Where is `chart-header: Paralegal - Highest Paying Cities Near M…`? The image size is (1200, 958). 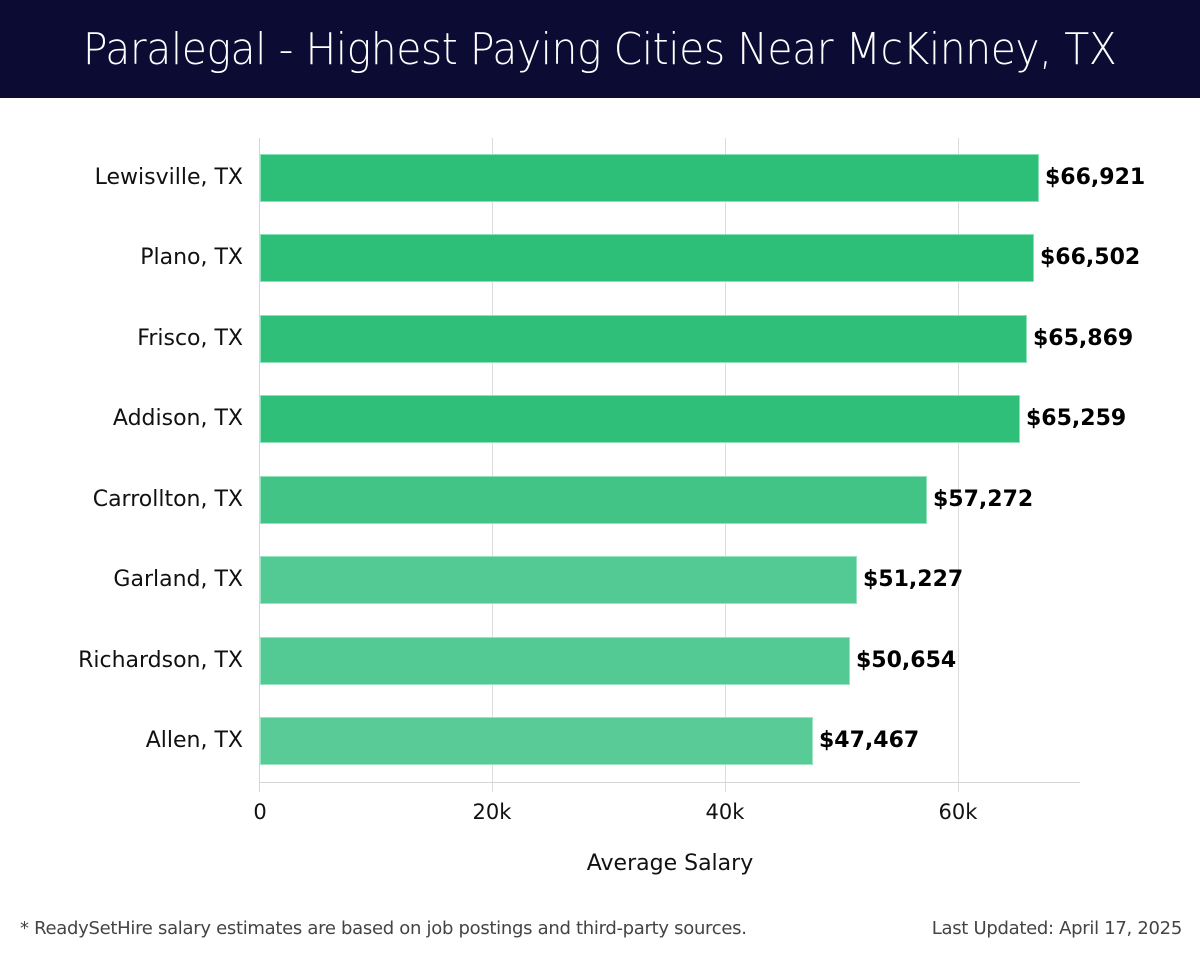 chart-header: Paralegal - Highest Paying Cities Near M… is located at coordinates (600, 49).